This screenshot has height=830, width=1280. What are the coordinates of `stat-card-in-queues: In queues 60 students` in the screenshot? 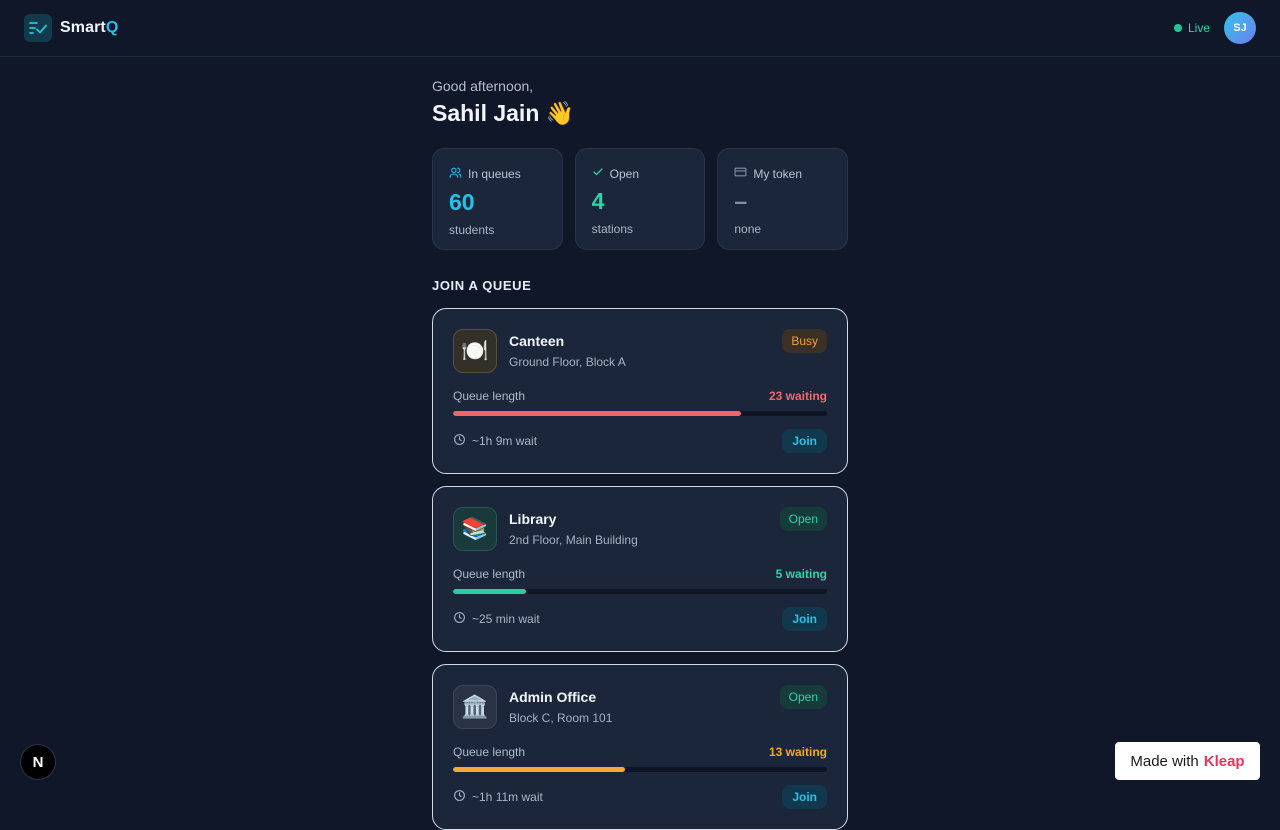 It's located at (497, 199).